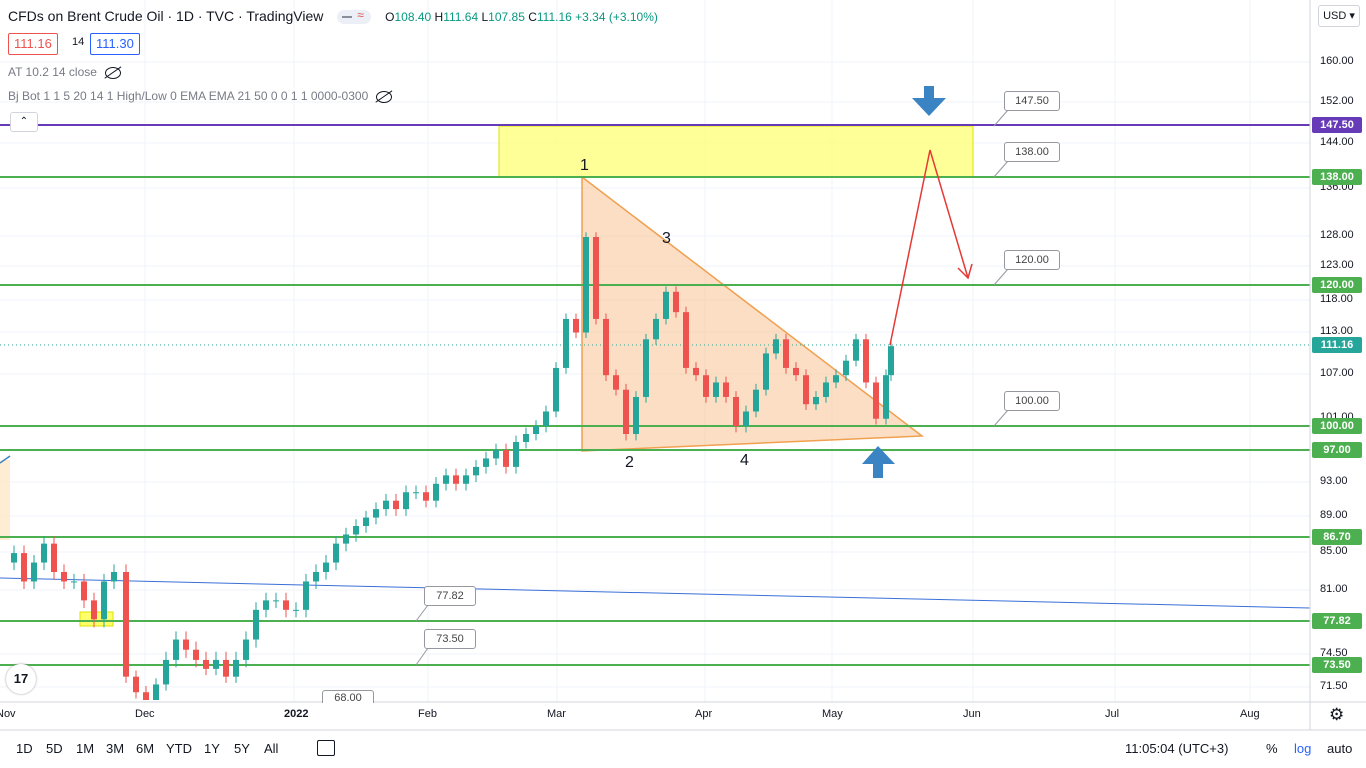 This screenshot has width=1366, height=768. Describe the element at coordinates (1250, 714) in the screenshot. I see `time-tick: Aug` at that location.